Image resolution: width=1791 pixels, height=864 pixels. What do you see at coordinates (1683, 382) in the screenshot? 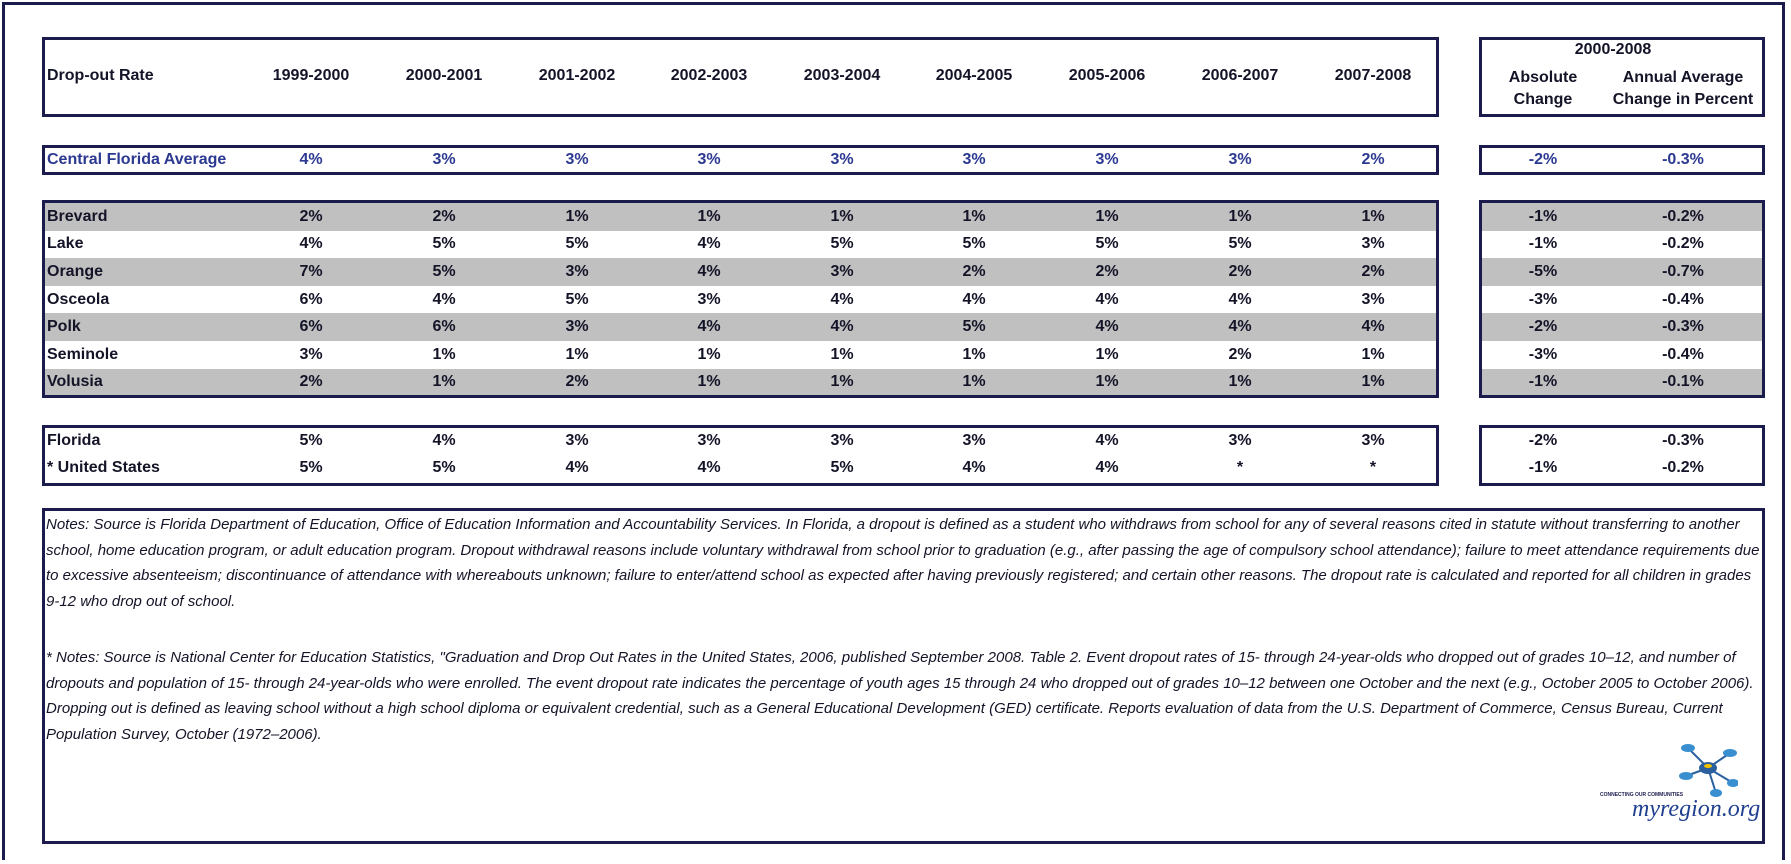
I see `row-average: -0.1%` at bounding box center [1683, 382].